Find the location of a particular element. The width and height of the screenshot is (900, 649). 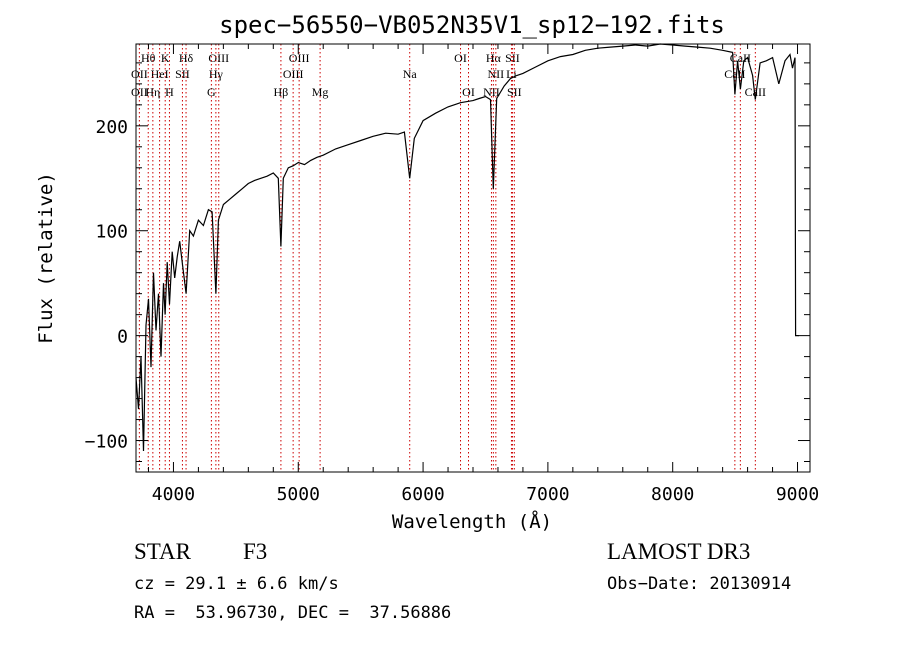

y-axis-label: Flux (relative) is located at coordinates (46, 258).